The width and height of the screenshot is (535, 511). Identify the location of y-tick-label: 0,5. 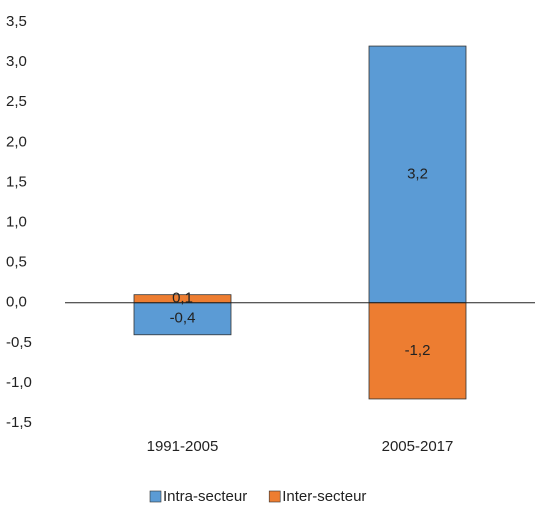
(16, 262).